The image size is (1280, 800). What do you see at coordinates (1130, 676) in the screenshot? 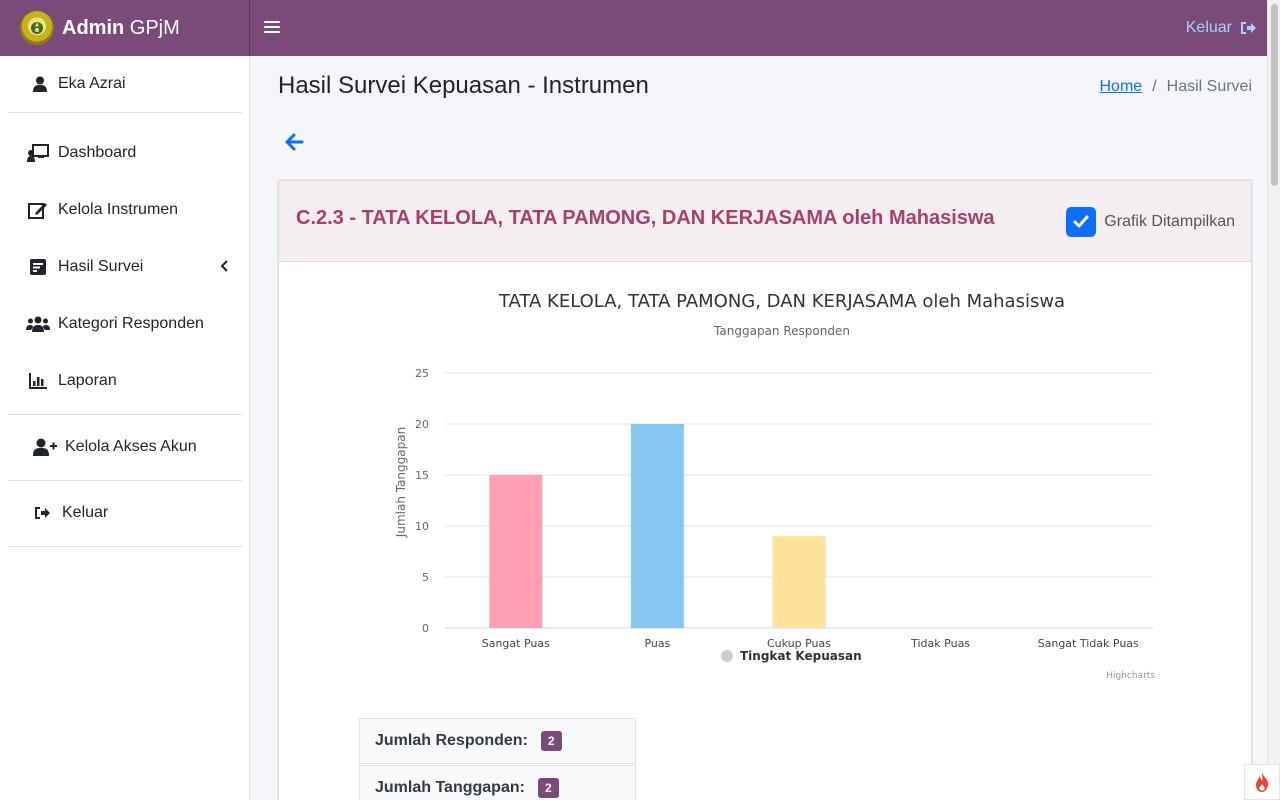
I see `chart-credits: Highcharts` at bounding box center [1130, 676].